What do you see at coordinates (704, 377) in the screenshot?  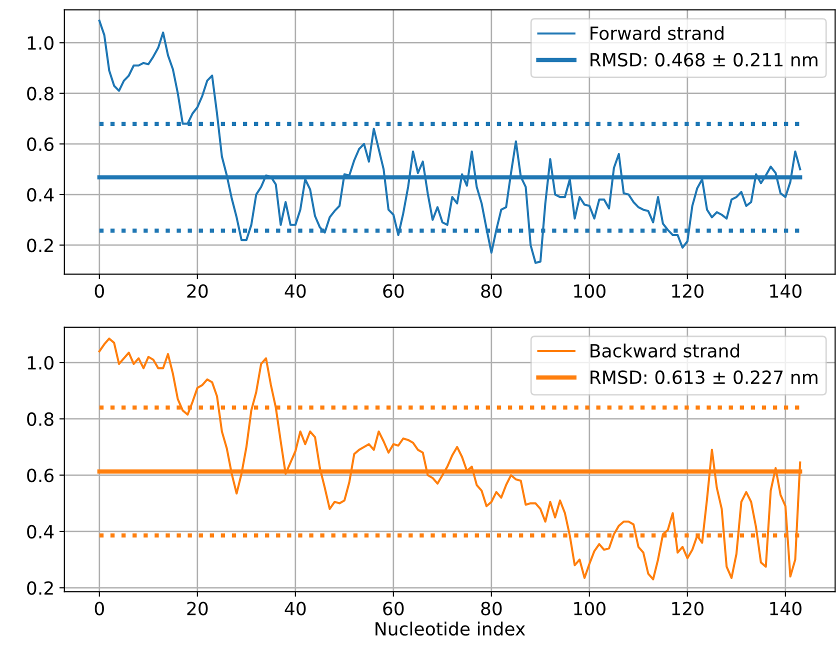 I see `legend-label: RMSD: 0.613 ± 0.227 nm` at bounding box center [704, 377].